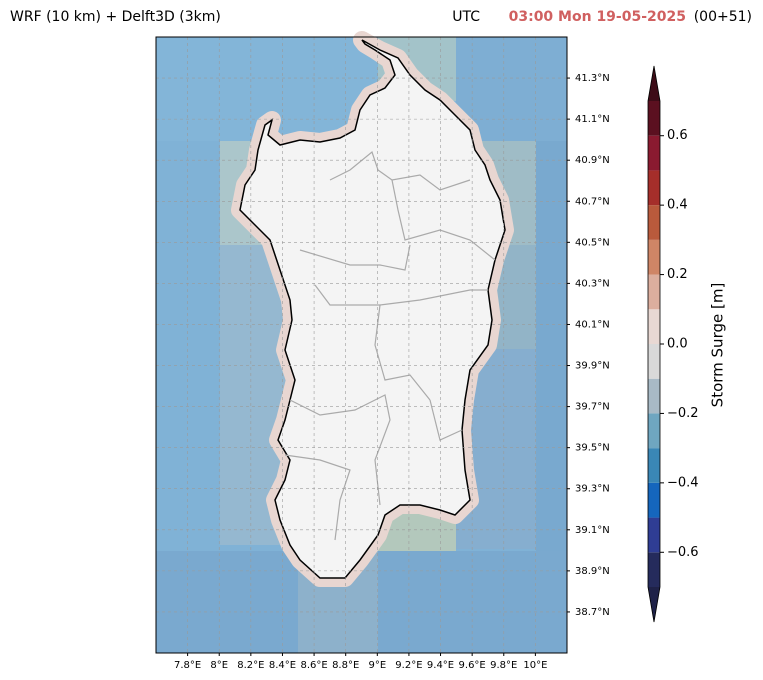 This screenshot has height=680, width=763. Describe the element at coordinates (345, 665) in the screenshot. I see `lon-tick-label: 8.8°E` at that location.